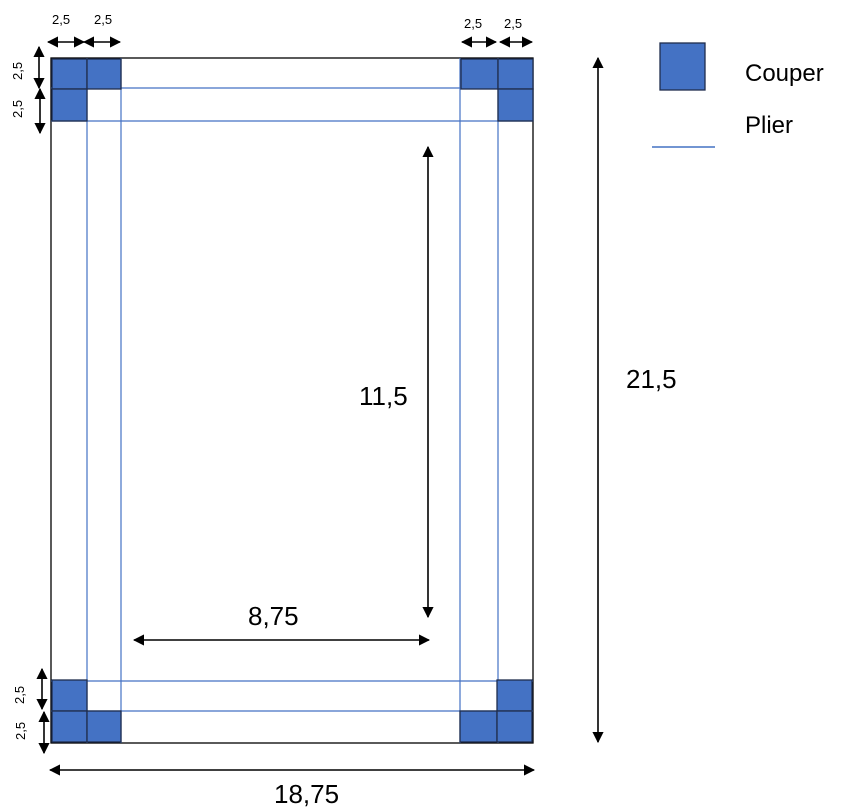 The width and height of the screenshot is (843, 808). Describe the element at coordinates (383, 396) in the screenshot. I see `dim-label-inner-height: 11,5` at that location.